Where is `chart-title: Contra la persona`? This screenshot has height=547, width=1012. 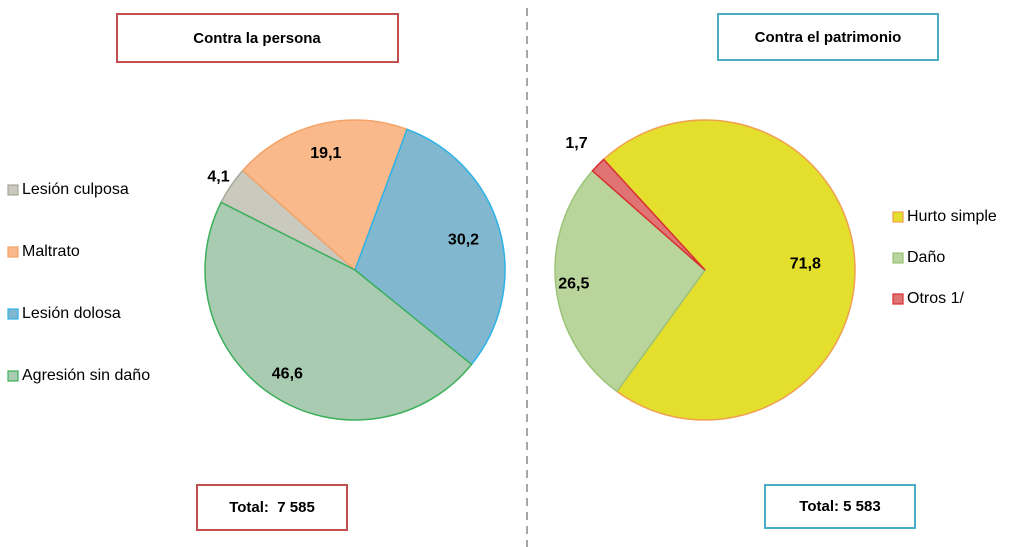 chart-title: Contra la persona is located at coordinates (257, 38).